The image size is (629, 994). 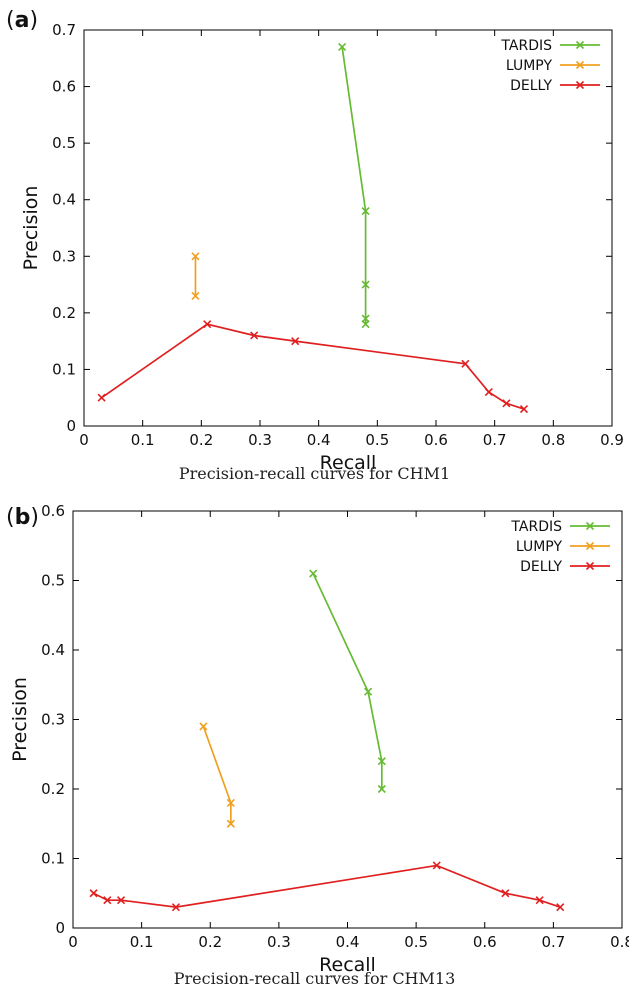 What do you see at coordinates (314, 978) in the screenshot?
I see `chart-caption: Precision-recall curves for CHM13` at bounding box center [314, 978].